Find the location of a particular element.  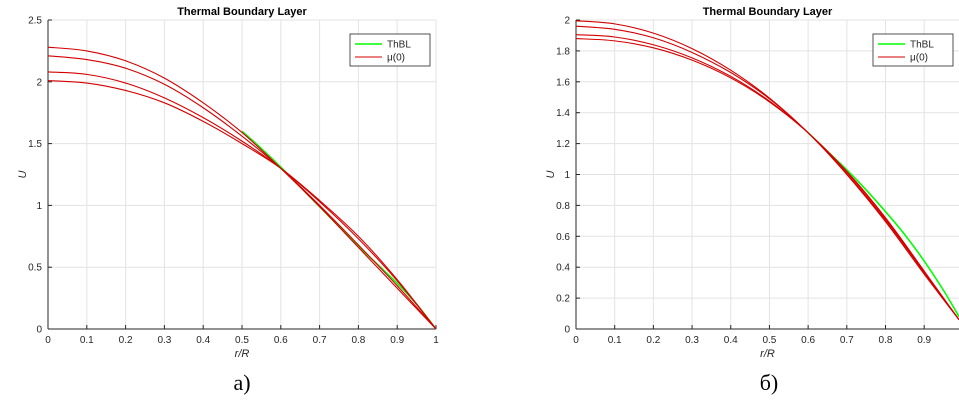

y-tick-label: 0.6 is located at coordinates (563, 237).